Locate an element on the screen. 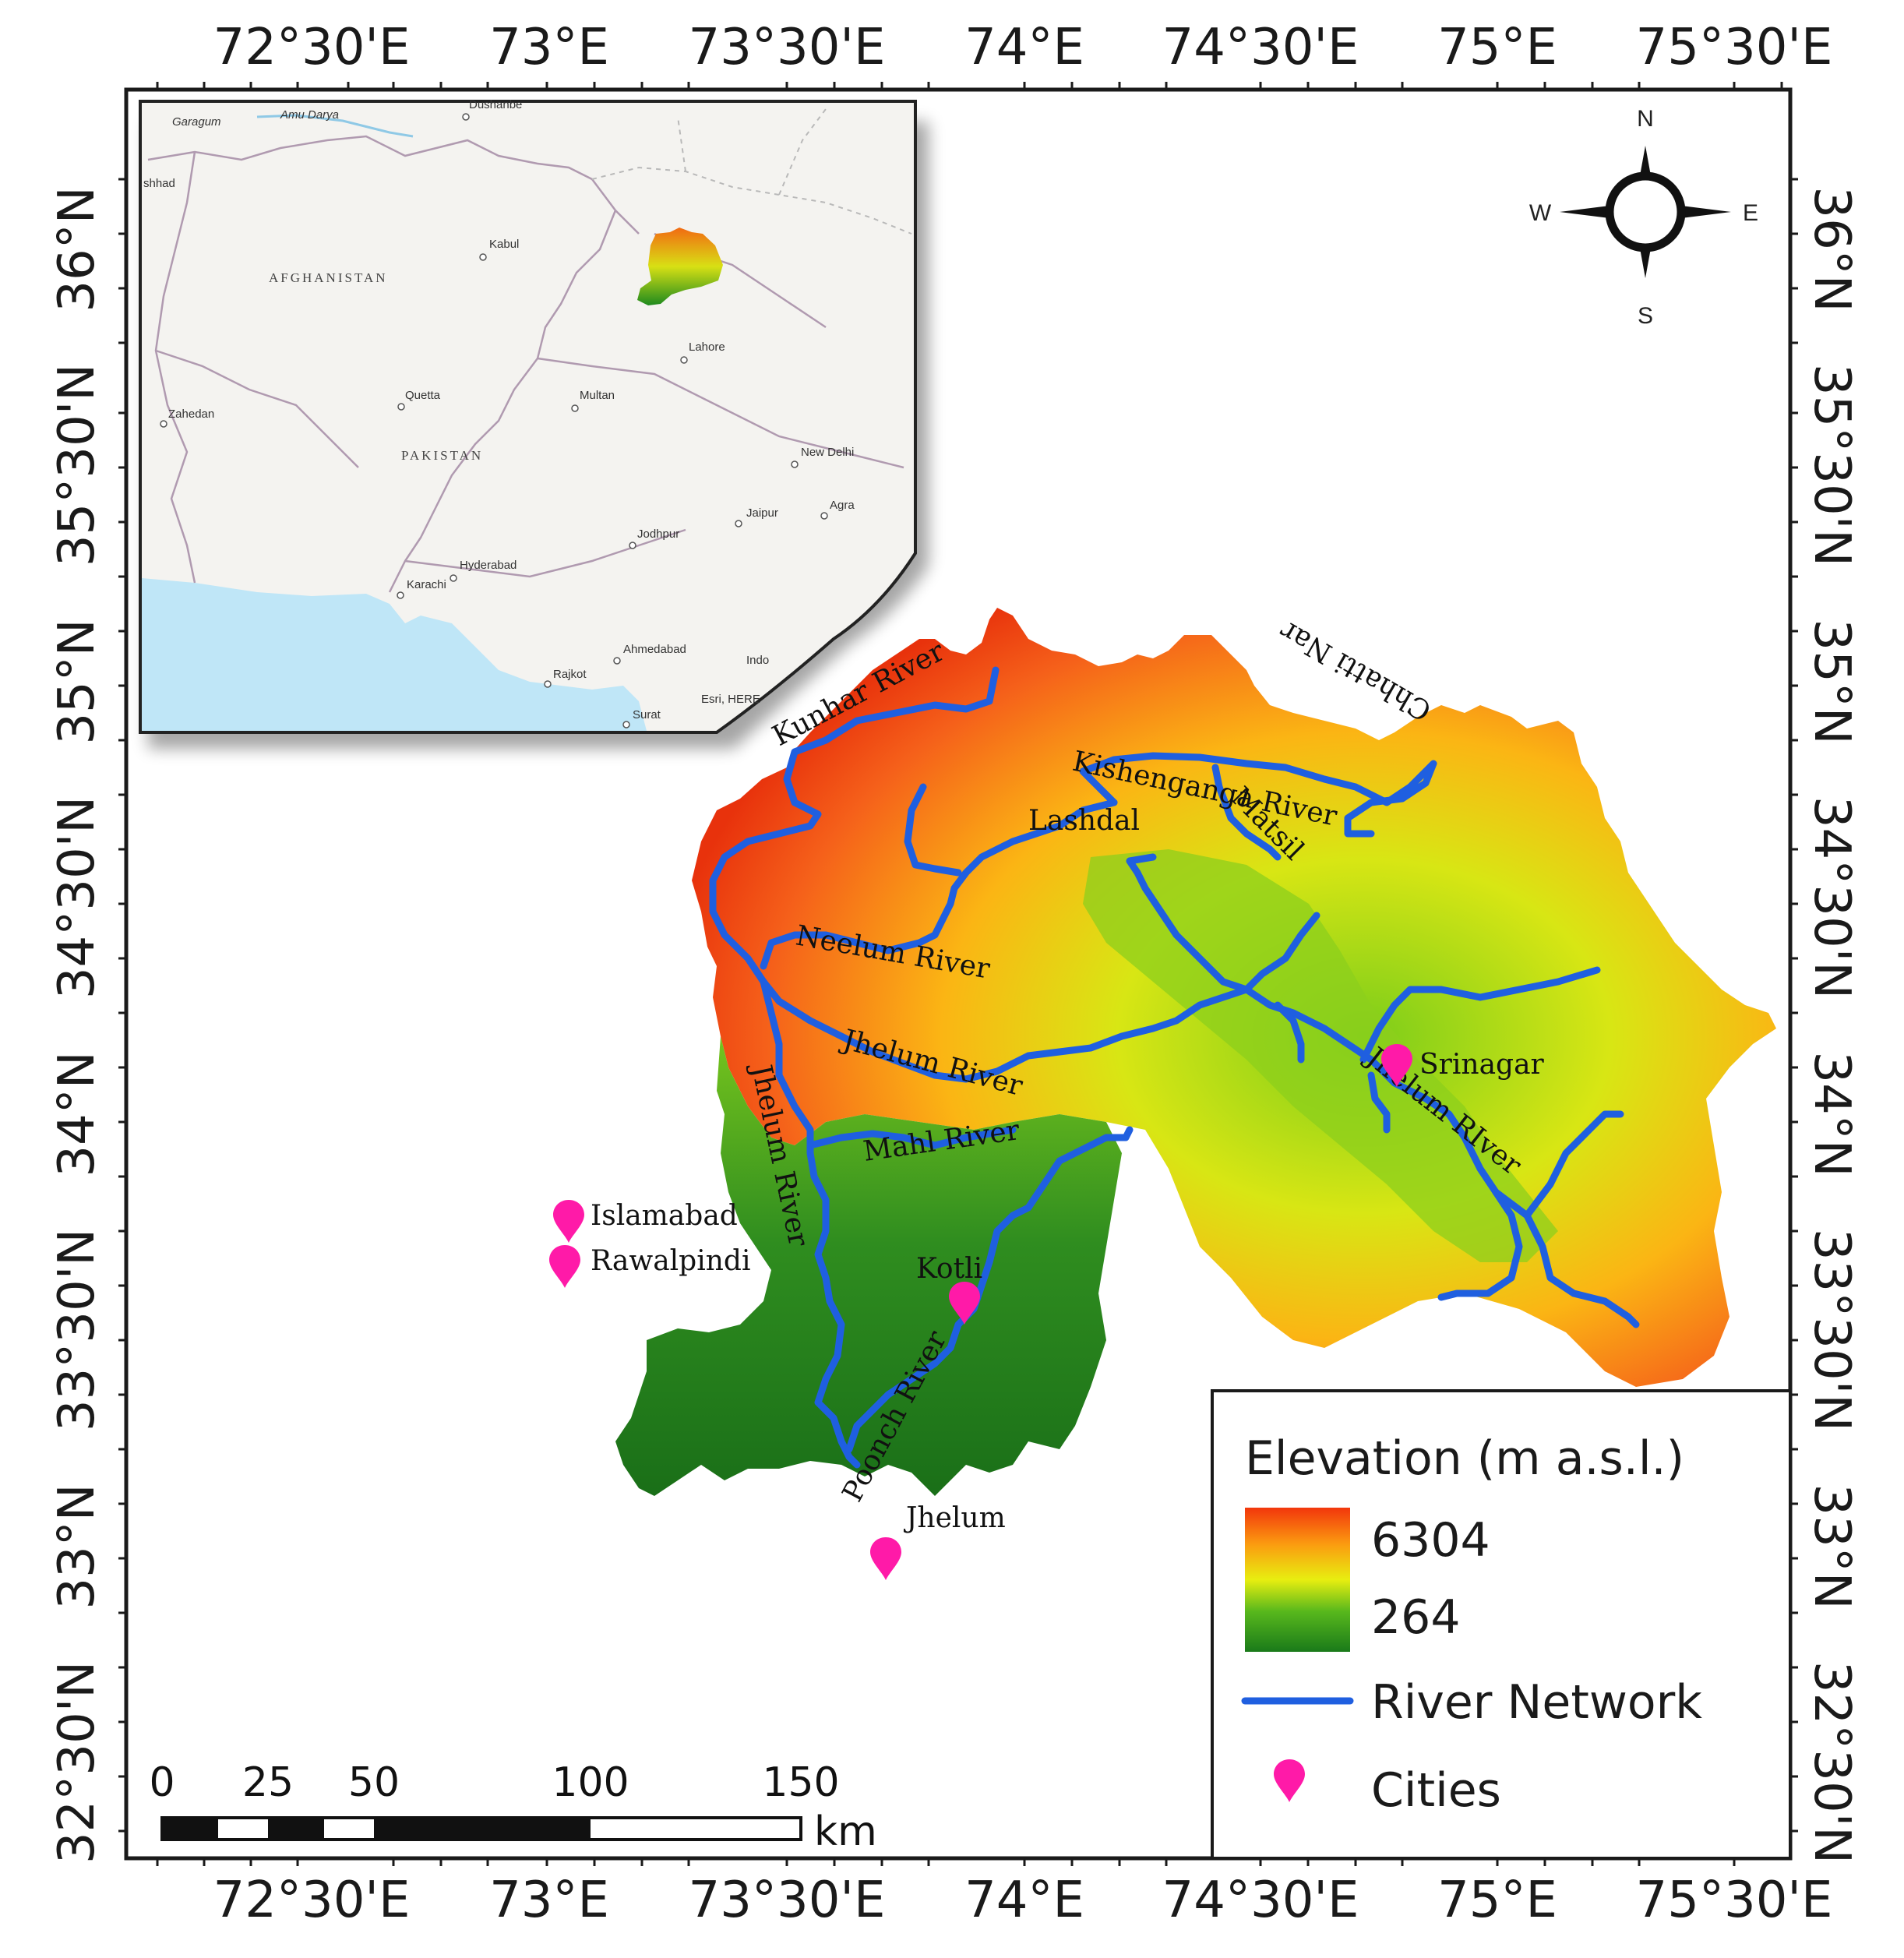 Image resolution: width=1904 pixels, height=1958 pixels. jhelum-upper-se is located at coordinates (1371, 1091).